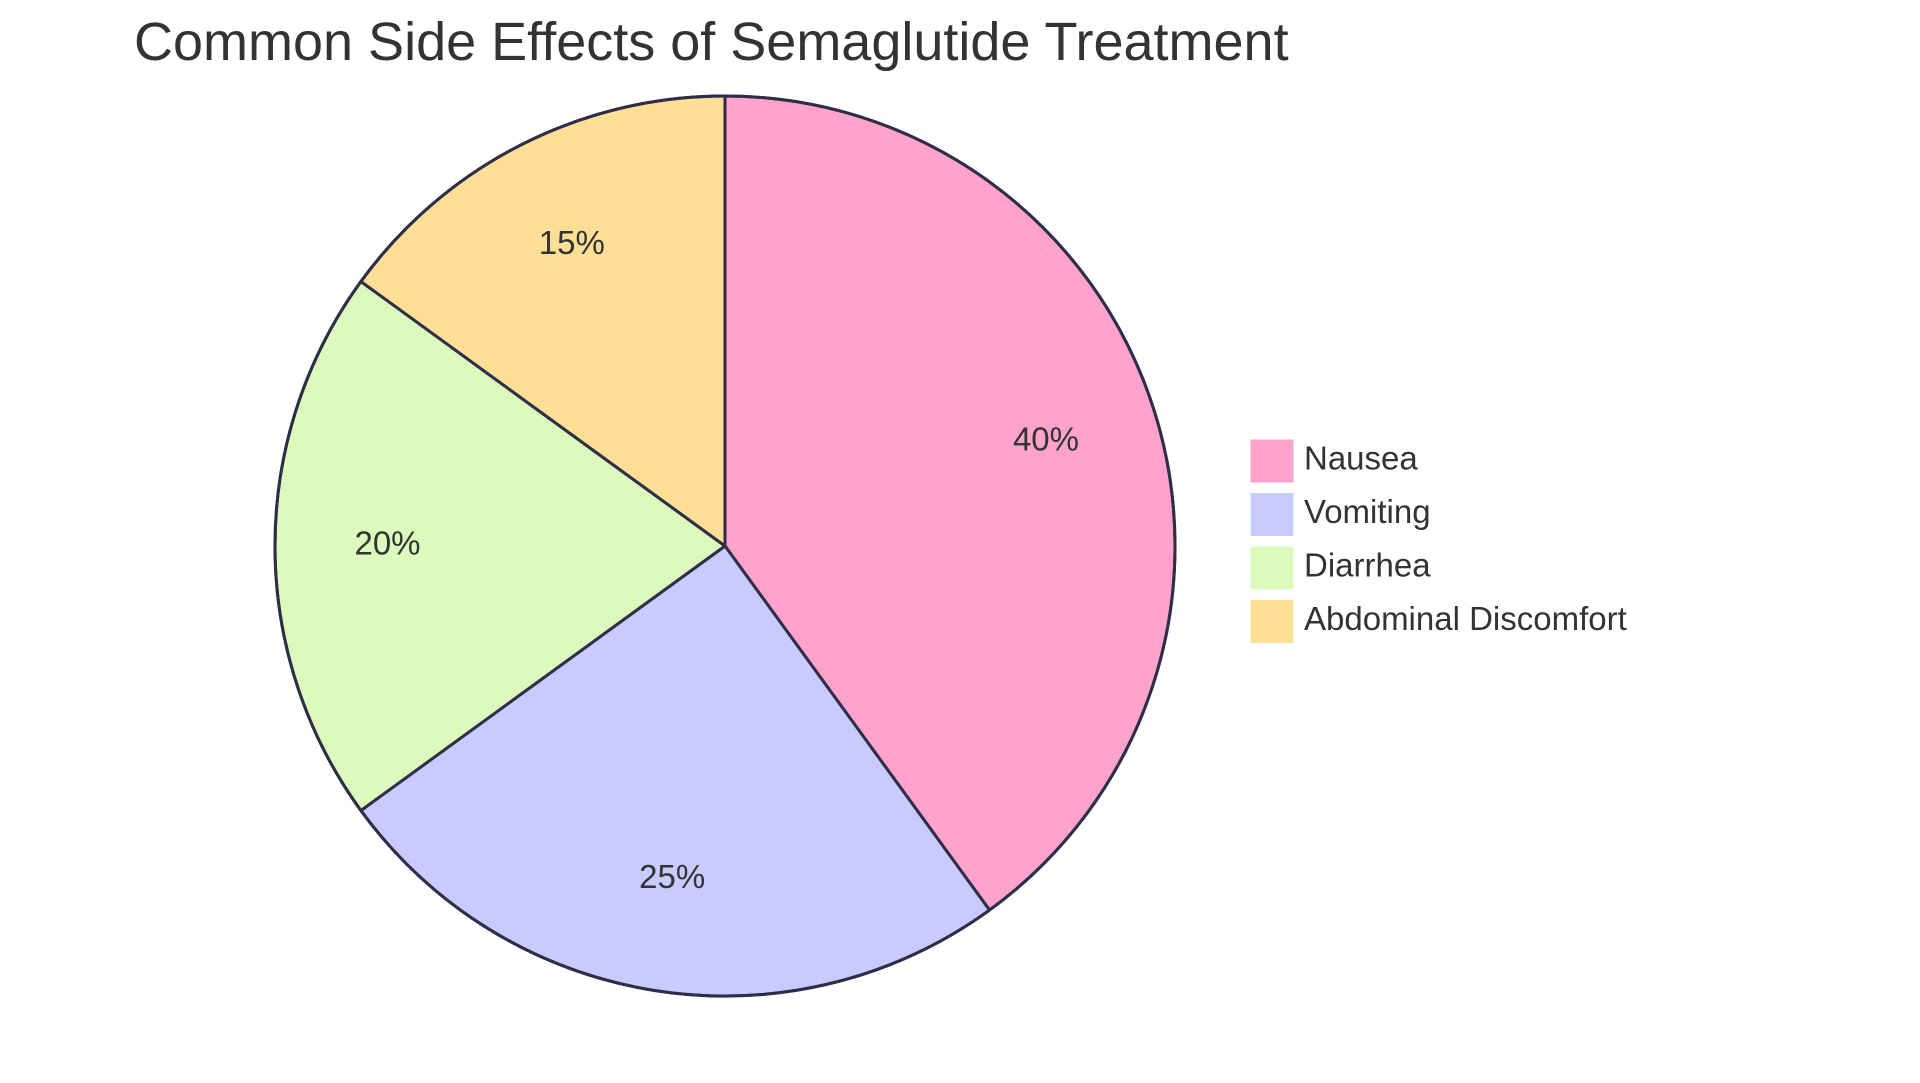 This screenshot has height=1083, width=1920. Describe the element at coordinates (1046, 438) in the screenshot. I see `slice-label-nausea: 40%` at that location.